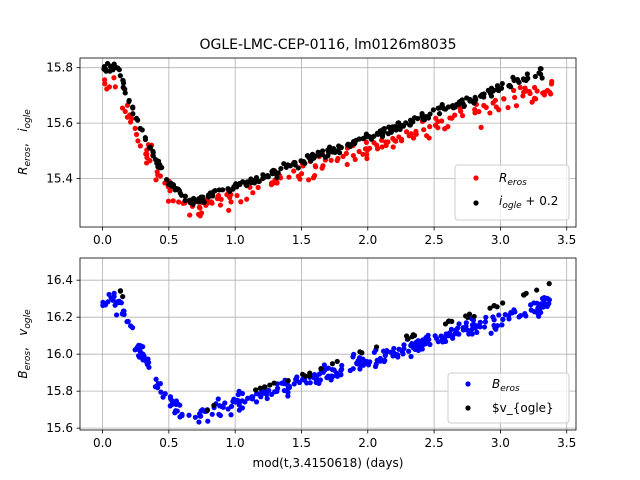  I want to click on bottom-xtick-label-5: 2.5, so click(434, 443).